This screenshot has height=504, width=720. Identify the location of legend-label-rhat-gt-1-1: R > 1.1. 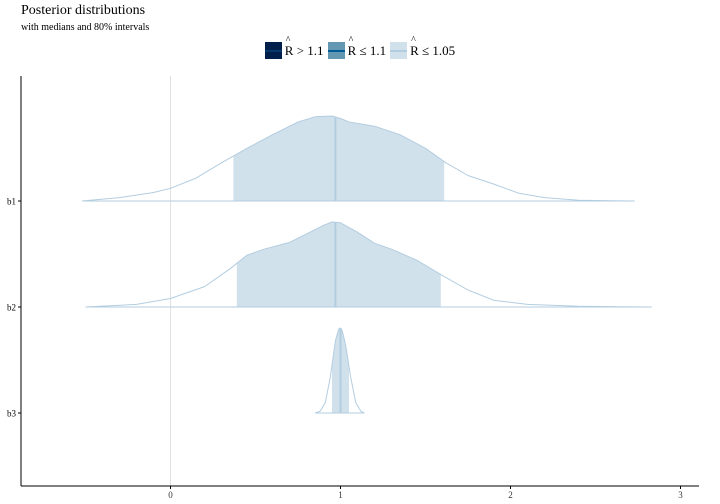
(304, 47).